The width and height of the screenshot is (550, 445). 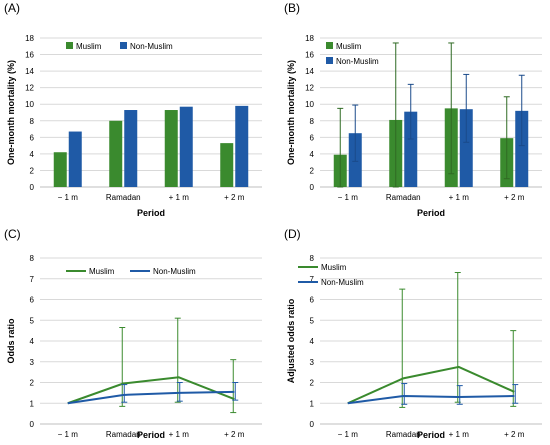 What do you see at coordinates (292, 8) in the screenshot?
I see `panel-label: (B)` at bounding box center [292, 8].